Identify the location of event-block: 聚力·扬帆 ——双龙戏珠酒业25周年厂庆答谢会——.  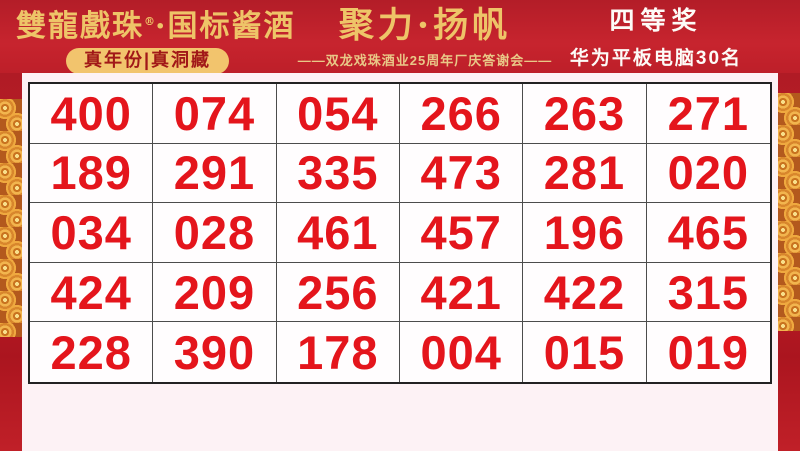
(425, 36).